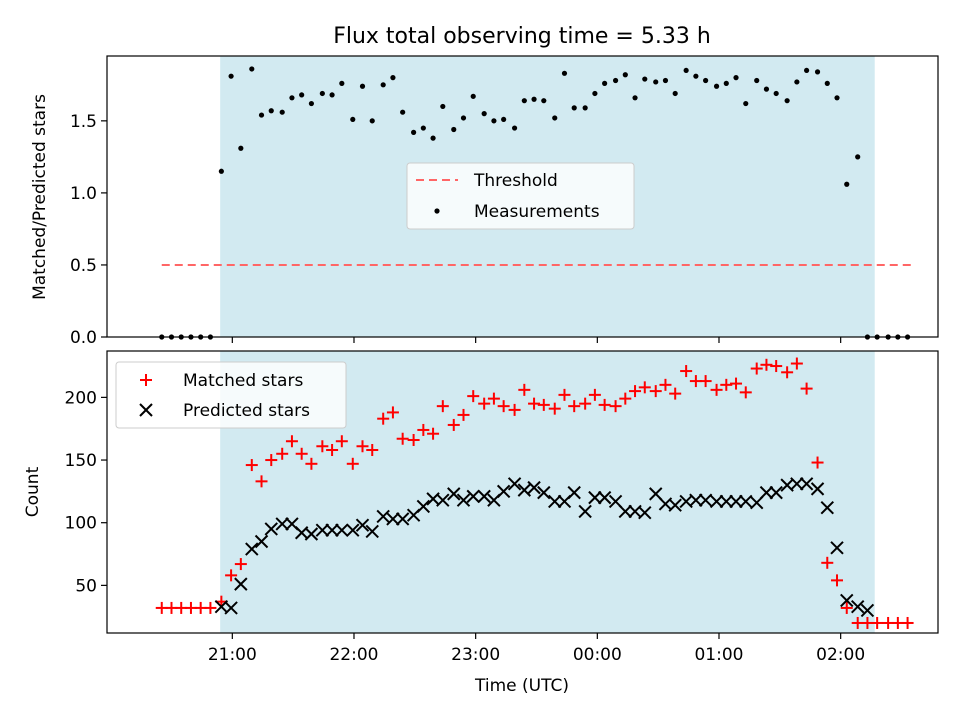 The image size is (960, 720). Describe the element at coordinates (231, 395) in the screenshot. I see `bottom-legend-box` at that location.